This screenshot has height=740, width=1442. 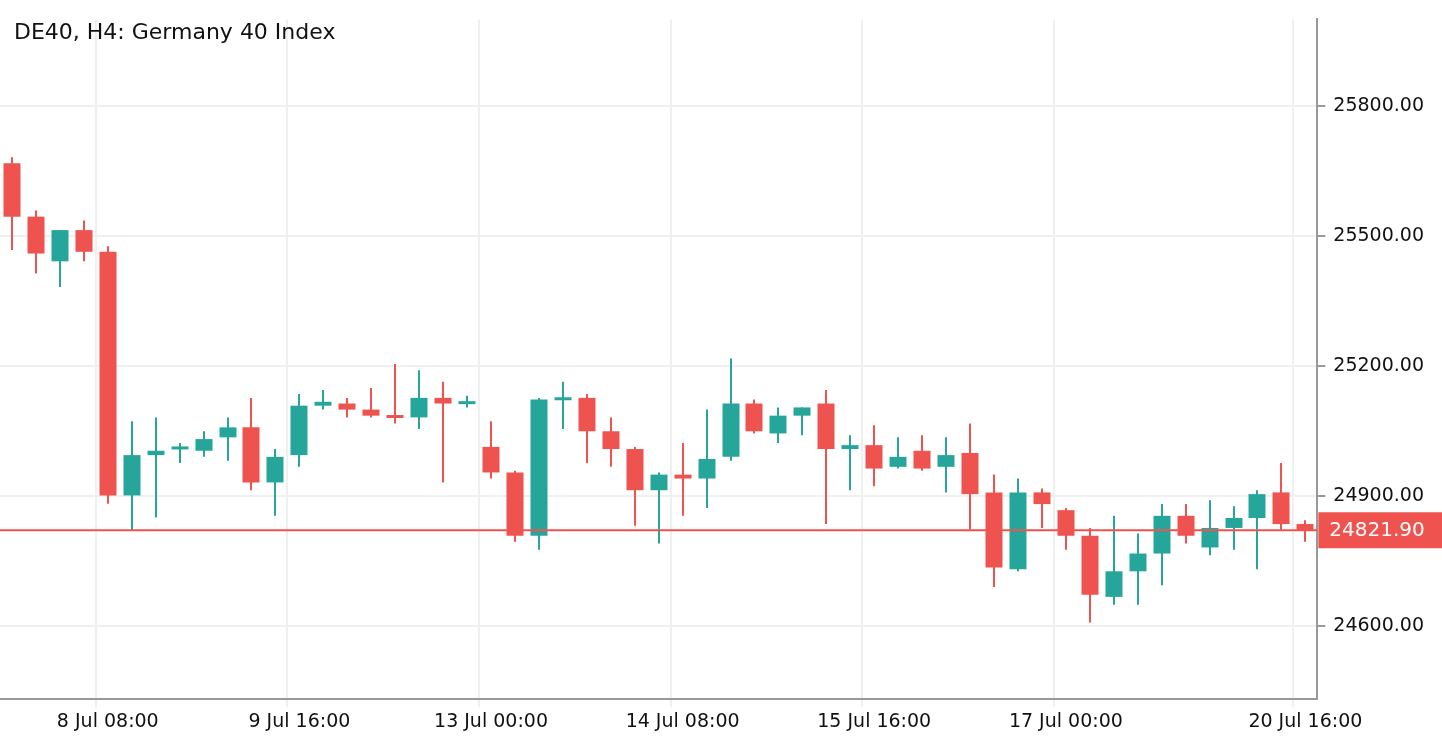 I want to click on y-tick-label: 25500.00, so click(x=1379, y=234).